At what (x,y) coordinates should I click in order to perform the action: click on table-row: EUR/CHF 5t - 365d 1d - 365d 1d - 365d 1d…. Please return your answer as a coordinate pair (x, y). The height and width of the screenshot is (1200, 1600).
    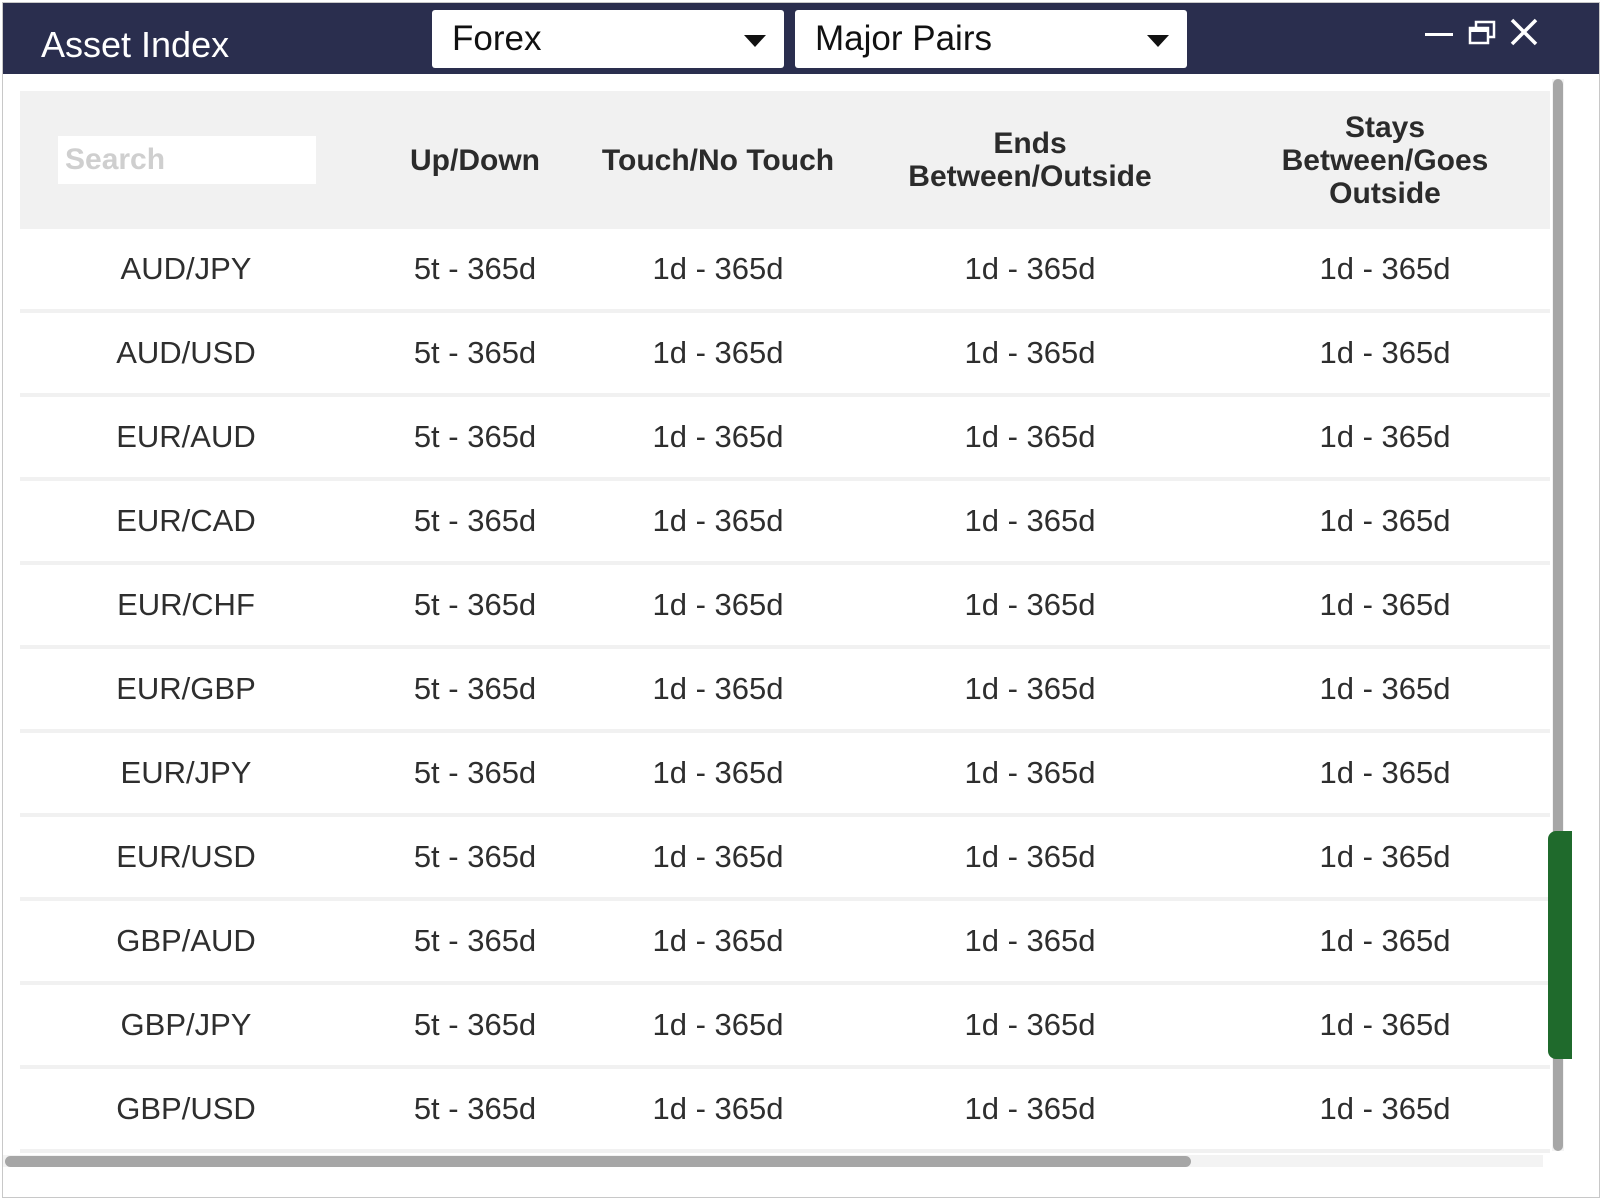
    Looking at the image, I should click on (785, 607).